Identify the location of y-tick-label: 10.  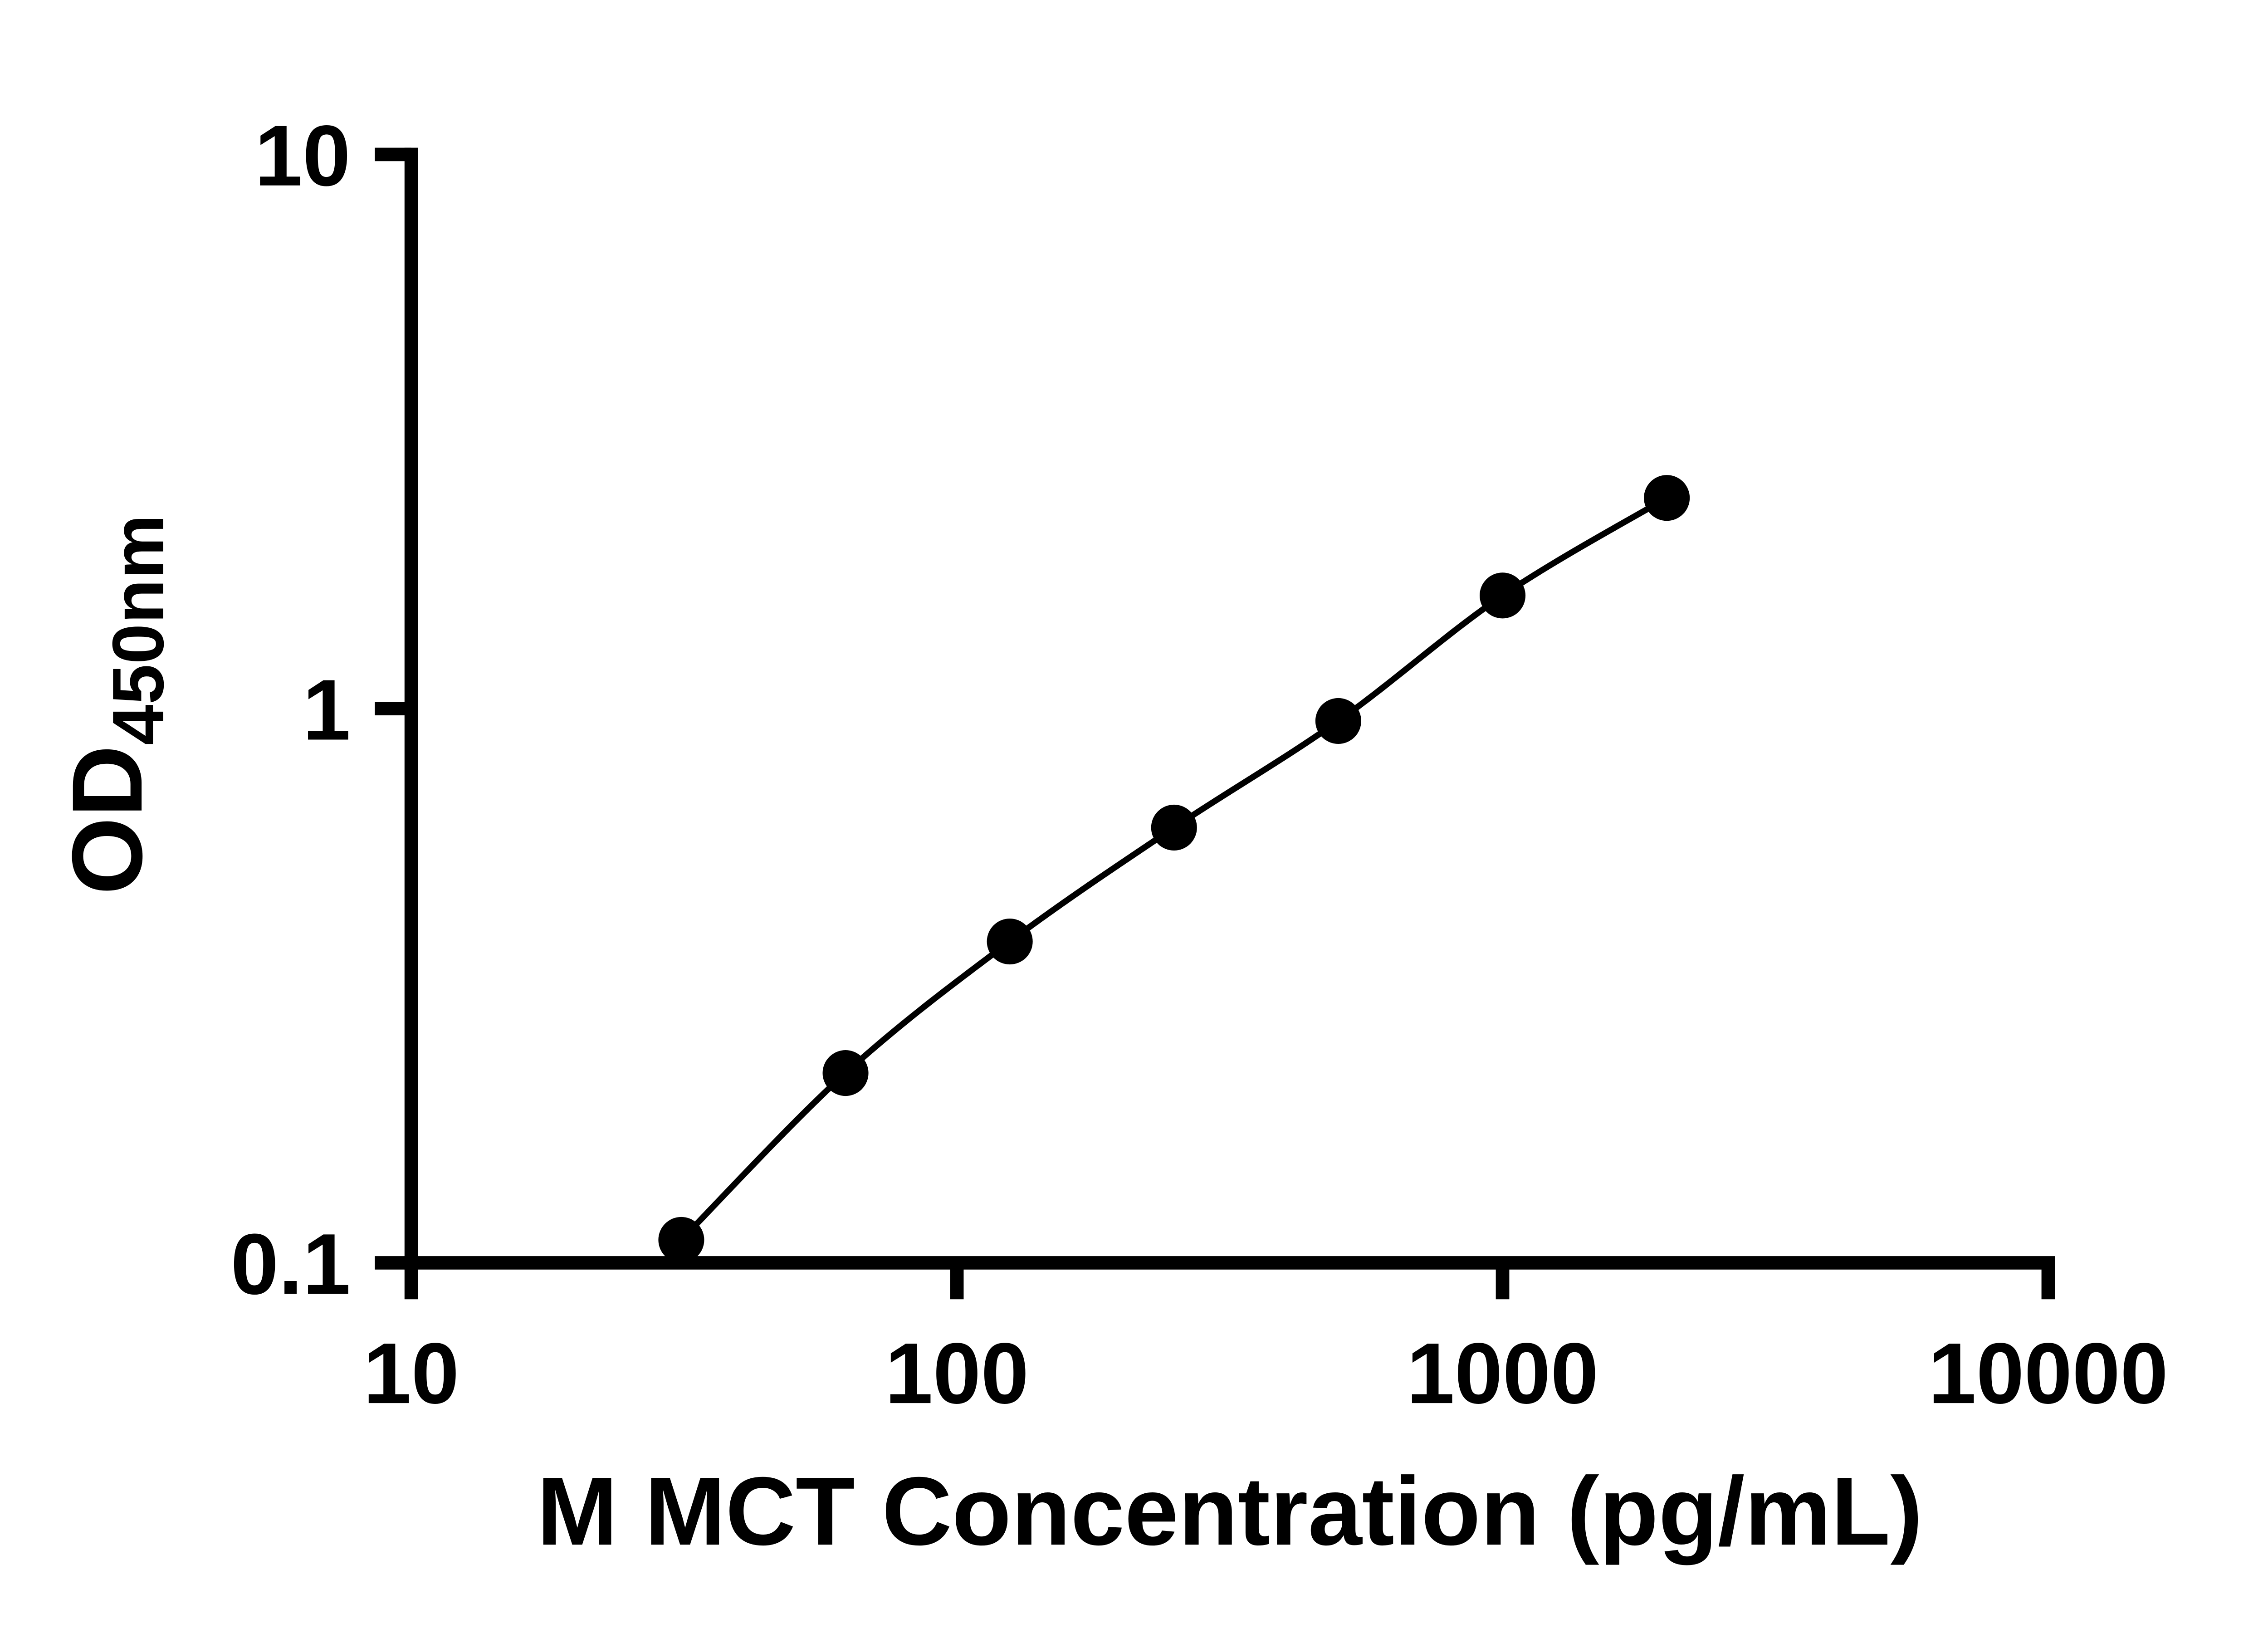
(303, 156).